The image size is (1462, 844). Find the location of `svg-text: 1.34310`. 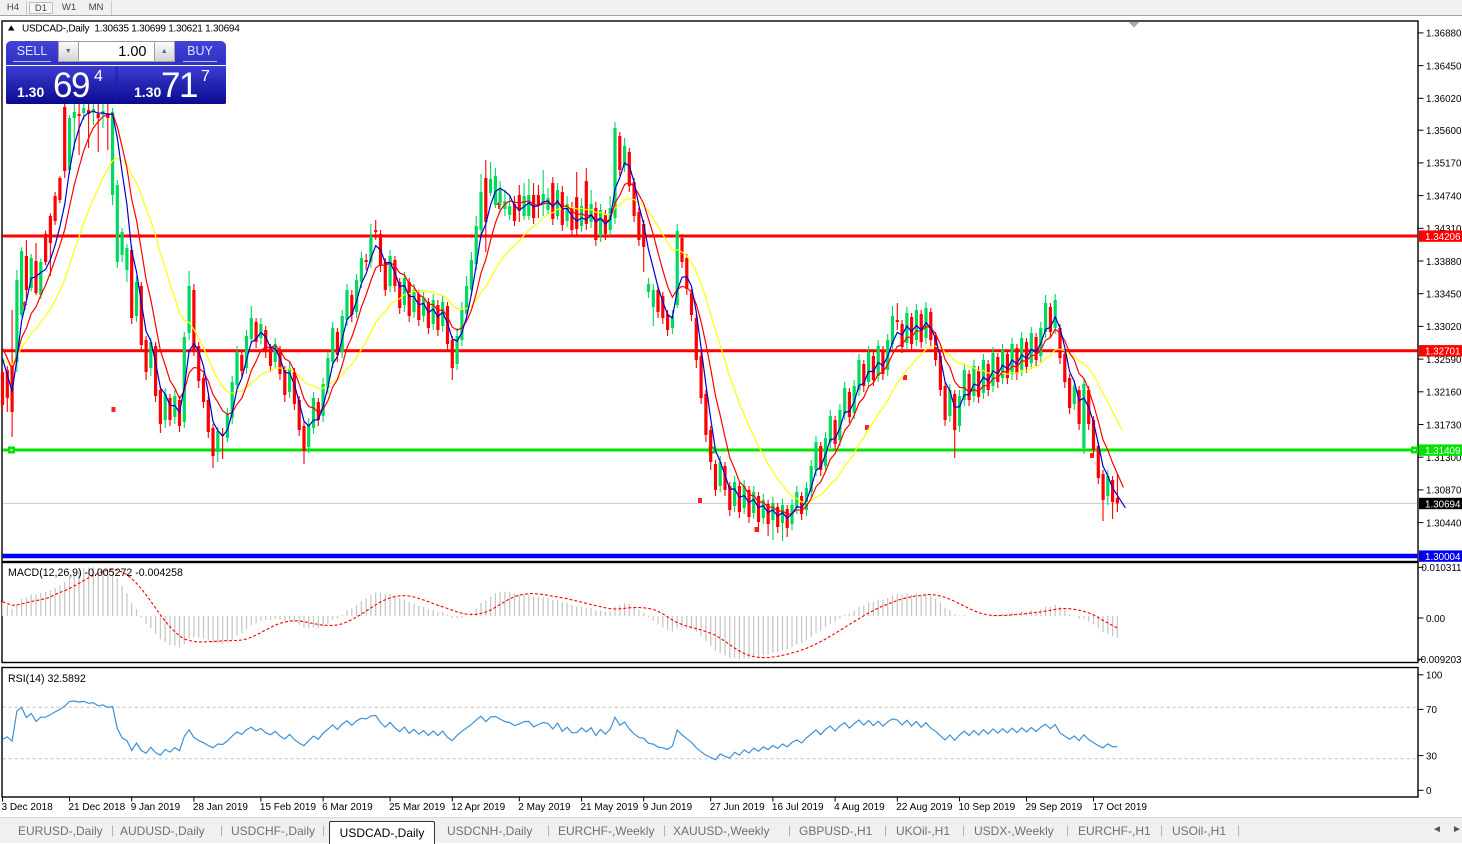

svg-text: 1.34310 is located at coordinates (1444, 229).